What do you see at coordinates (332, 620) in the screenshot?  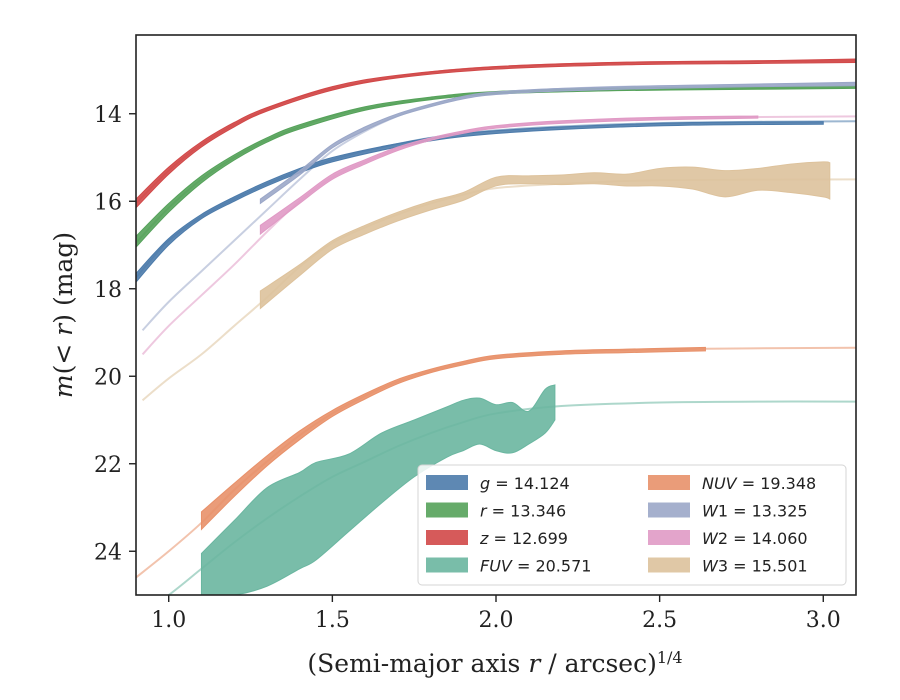 I see `x-tick-label: 1.5` at bounding box center [332, 620].